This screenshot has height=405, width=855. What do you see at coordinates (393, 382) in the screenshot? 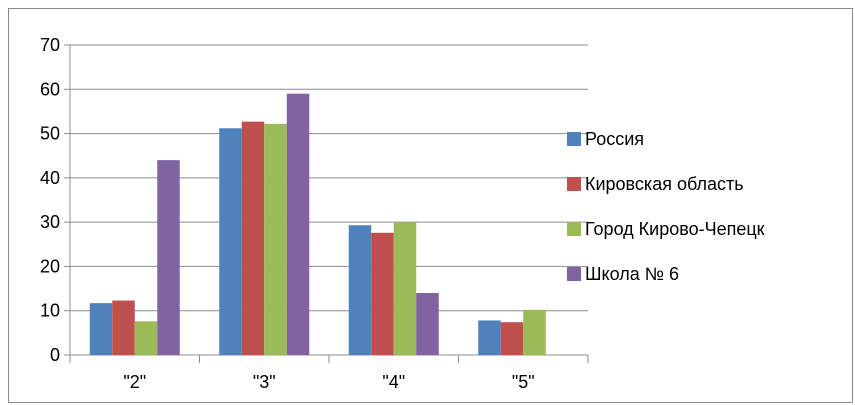
I see `x-tick-label: "4"` at bounding box center [393, 382].